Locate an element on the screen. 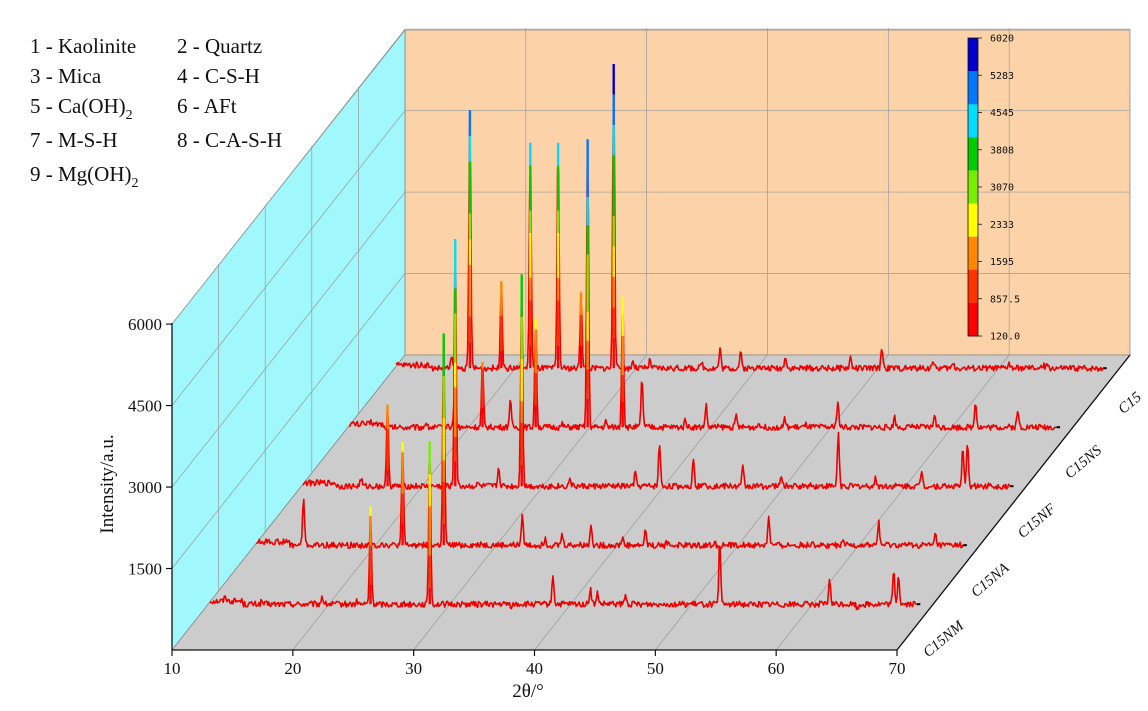  legend-number: 9 is located at coordinates (35, 174).